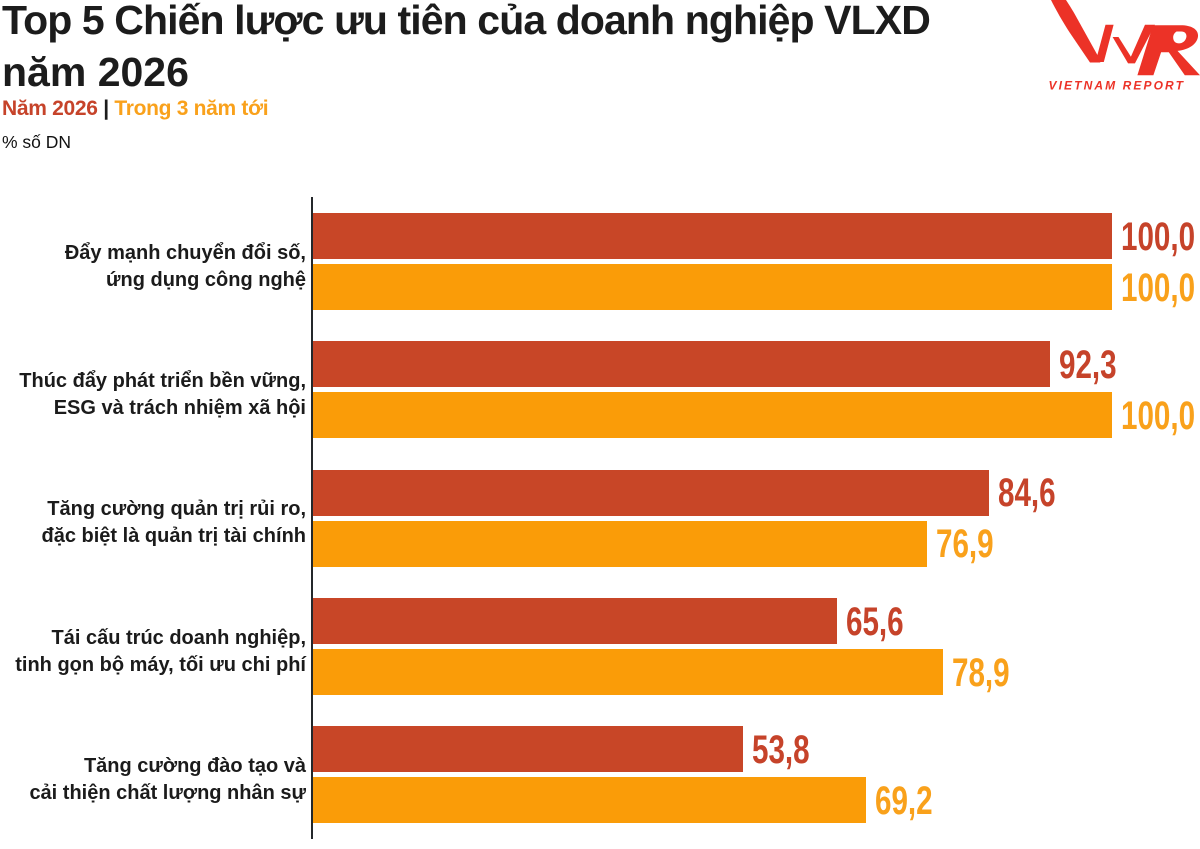 This screenshot has width=1200, height=849. What do you see at coordinates (1117, 85) in the screenshot?
I see `svg-text: VIETNAM REPORT` at bounding box center [1117, 85].